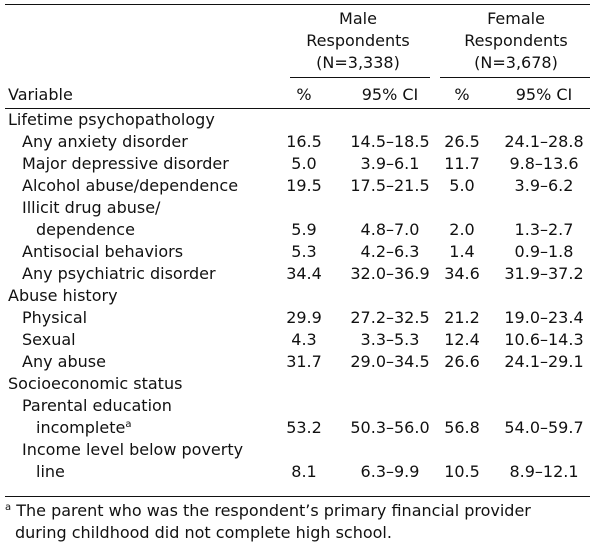  Describe the element at coordinates (462, 427) in the screenshot. I see `female-pct-cell: 56.8` at that location.